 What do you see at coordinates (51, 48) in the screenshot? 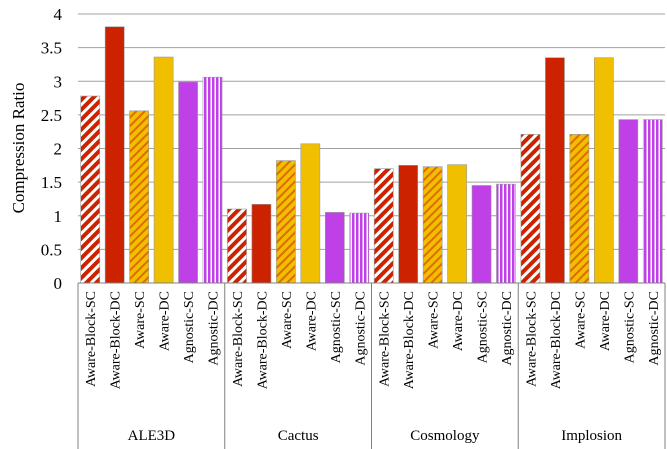
I see `y-tick-label: 3.5` at bounding box center [51, 48].